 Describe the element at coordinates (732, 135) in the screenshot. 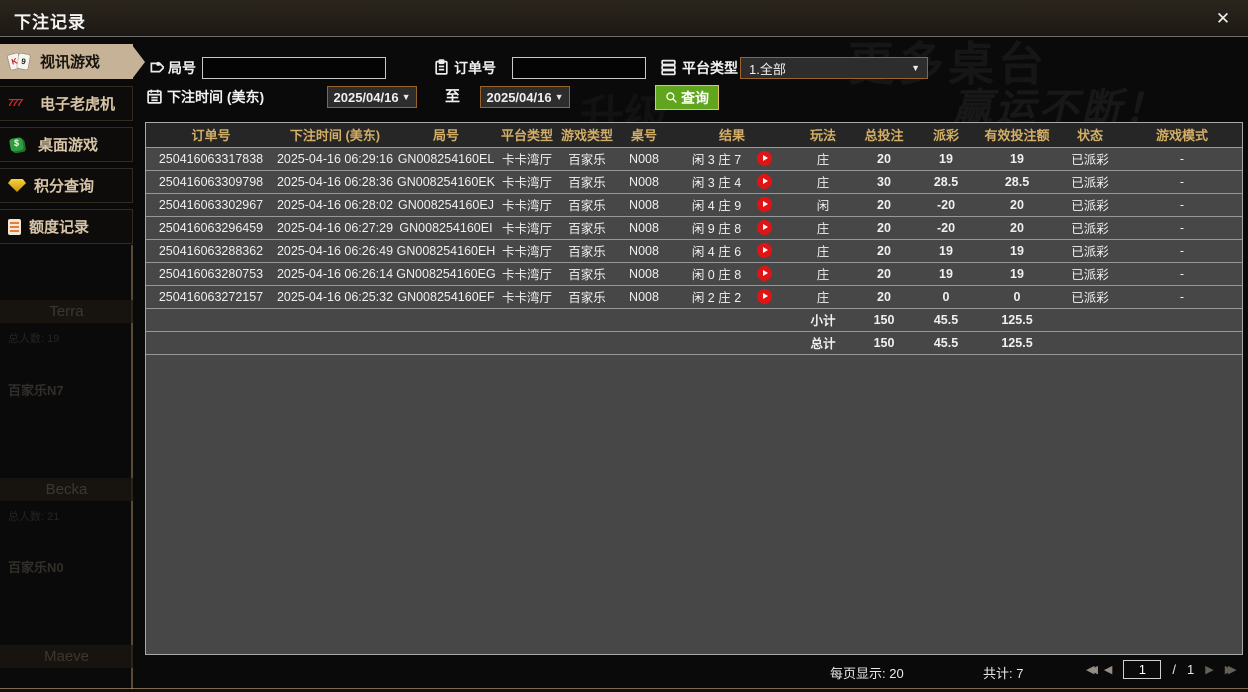

I see `column-header: 结果` at that location.